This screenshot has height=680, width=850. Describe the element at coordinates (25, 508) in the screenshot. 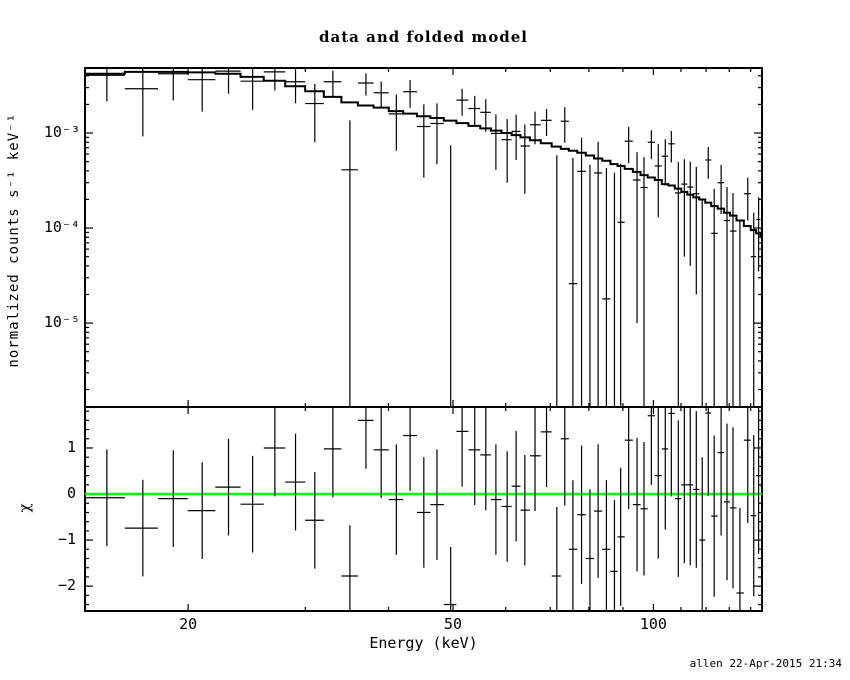

I see `chi-axis-label: χ` at that location.